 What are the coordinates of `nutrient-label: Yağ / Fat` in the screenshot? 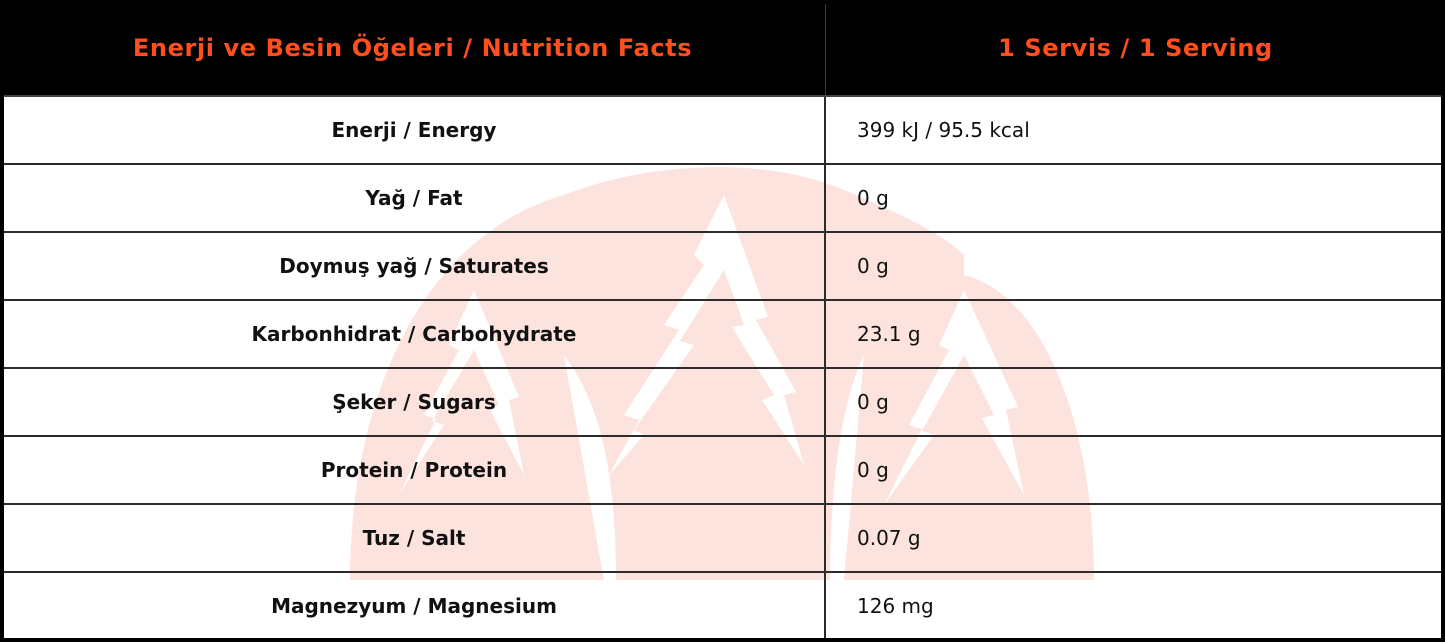 It's located at (414, 198).